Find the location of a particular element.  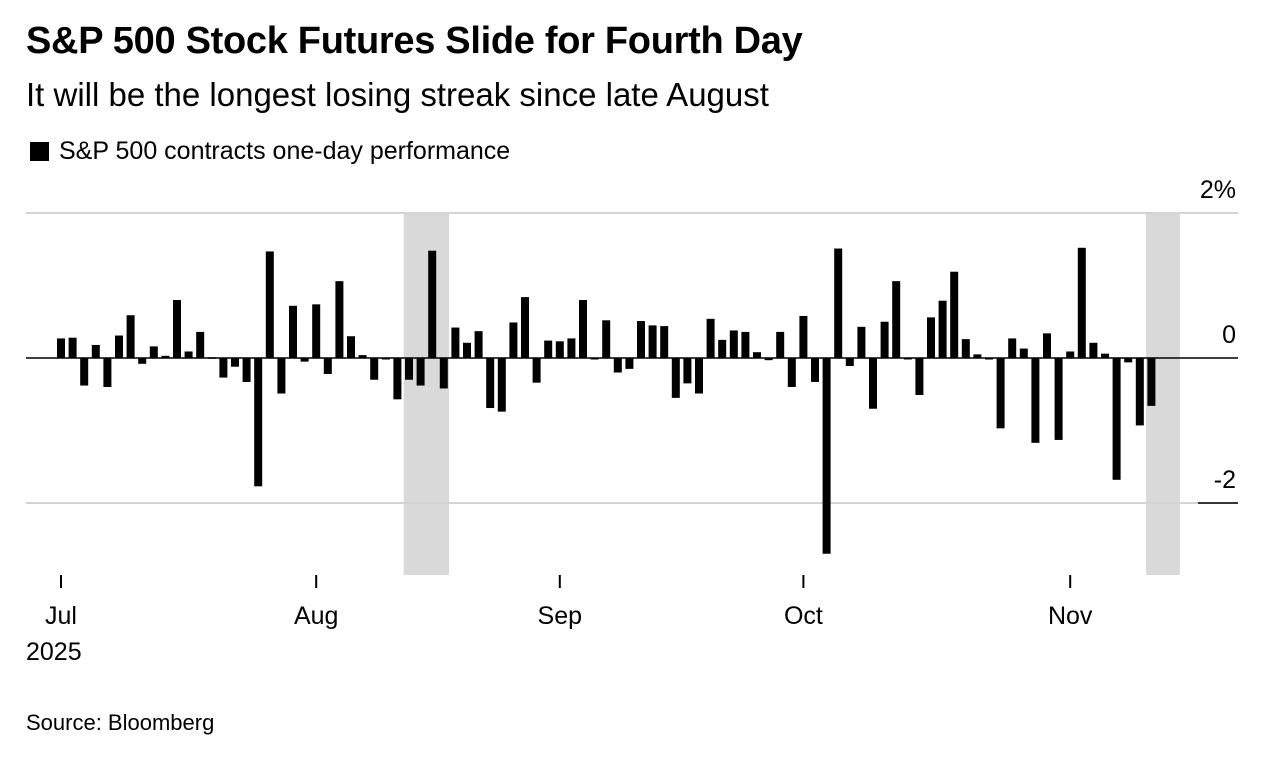

x-tick-label: Oct is located at coordinates (803, 616).